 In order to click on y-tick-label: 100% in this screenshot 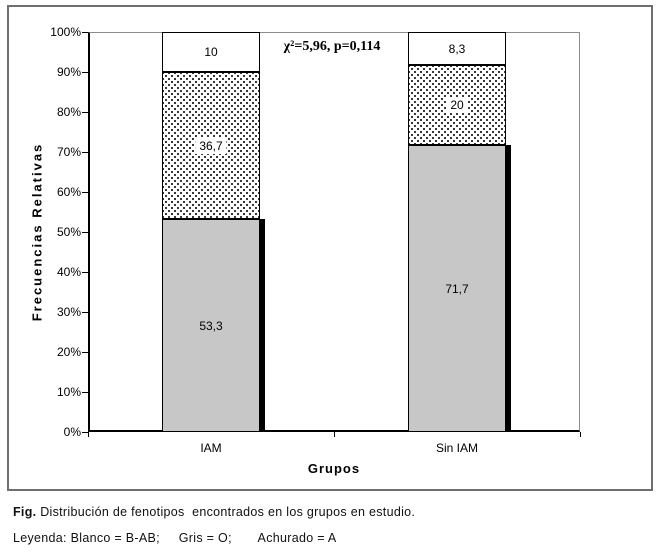, I will do `click(65, 32)`.